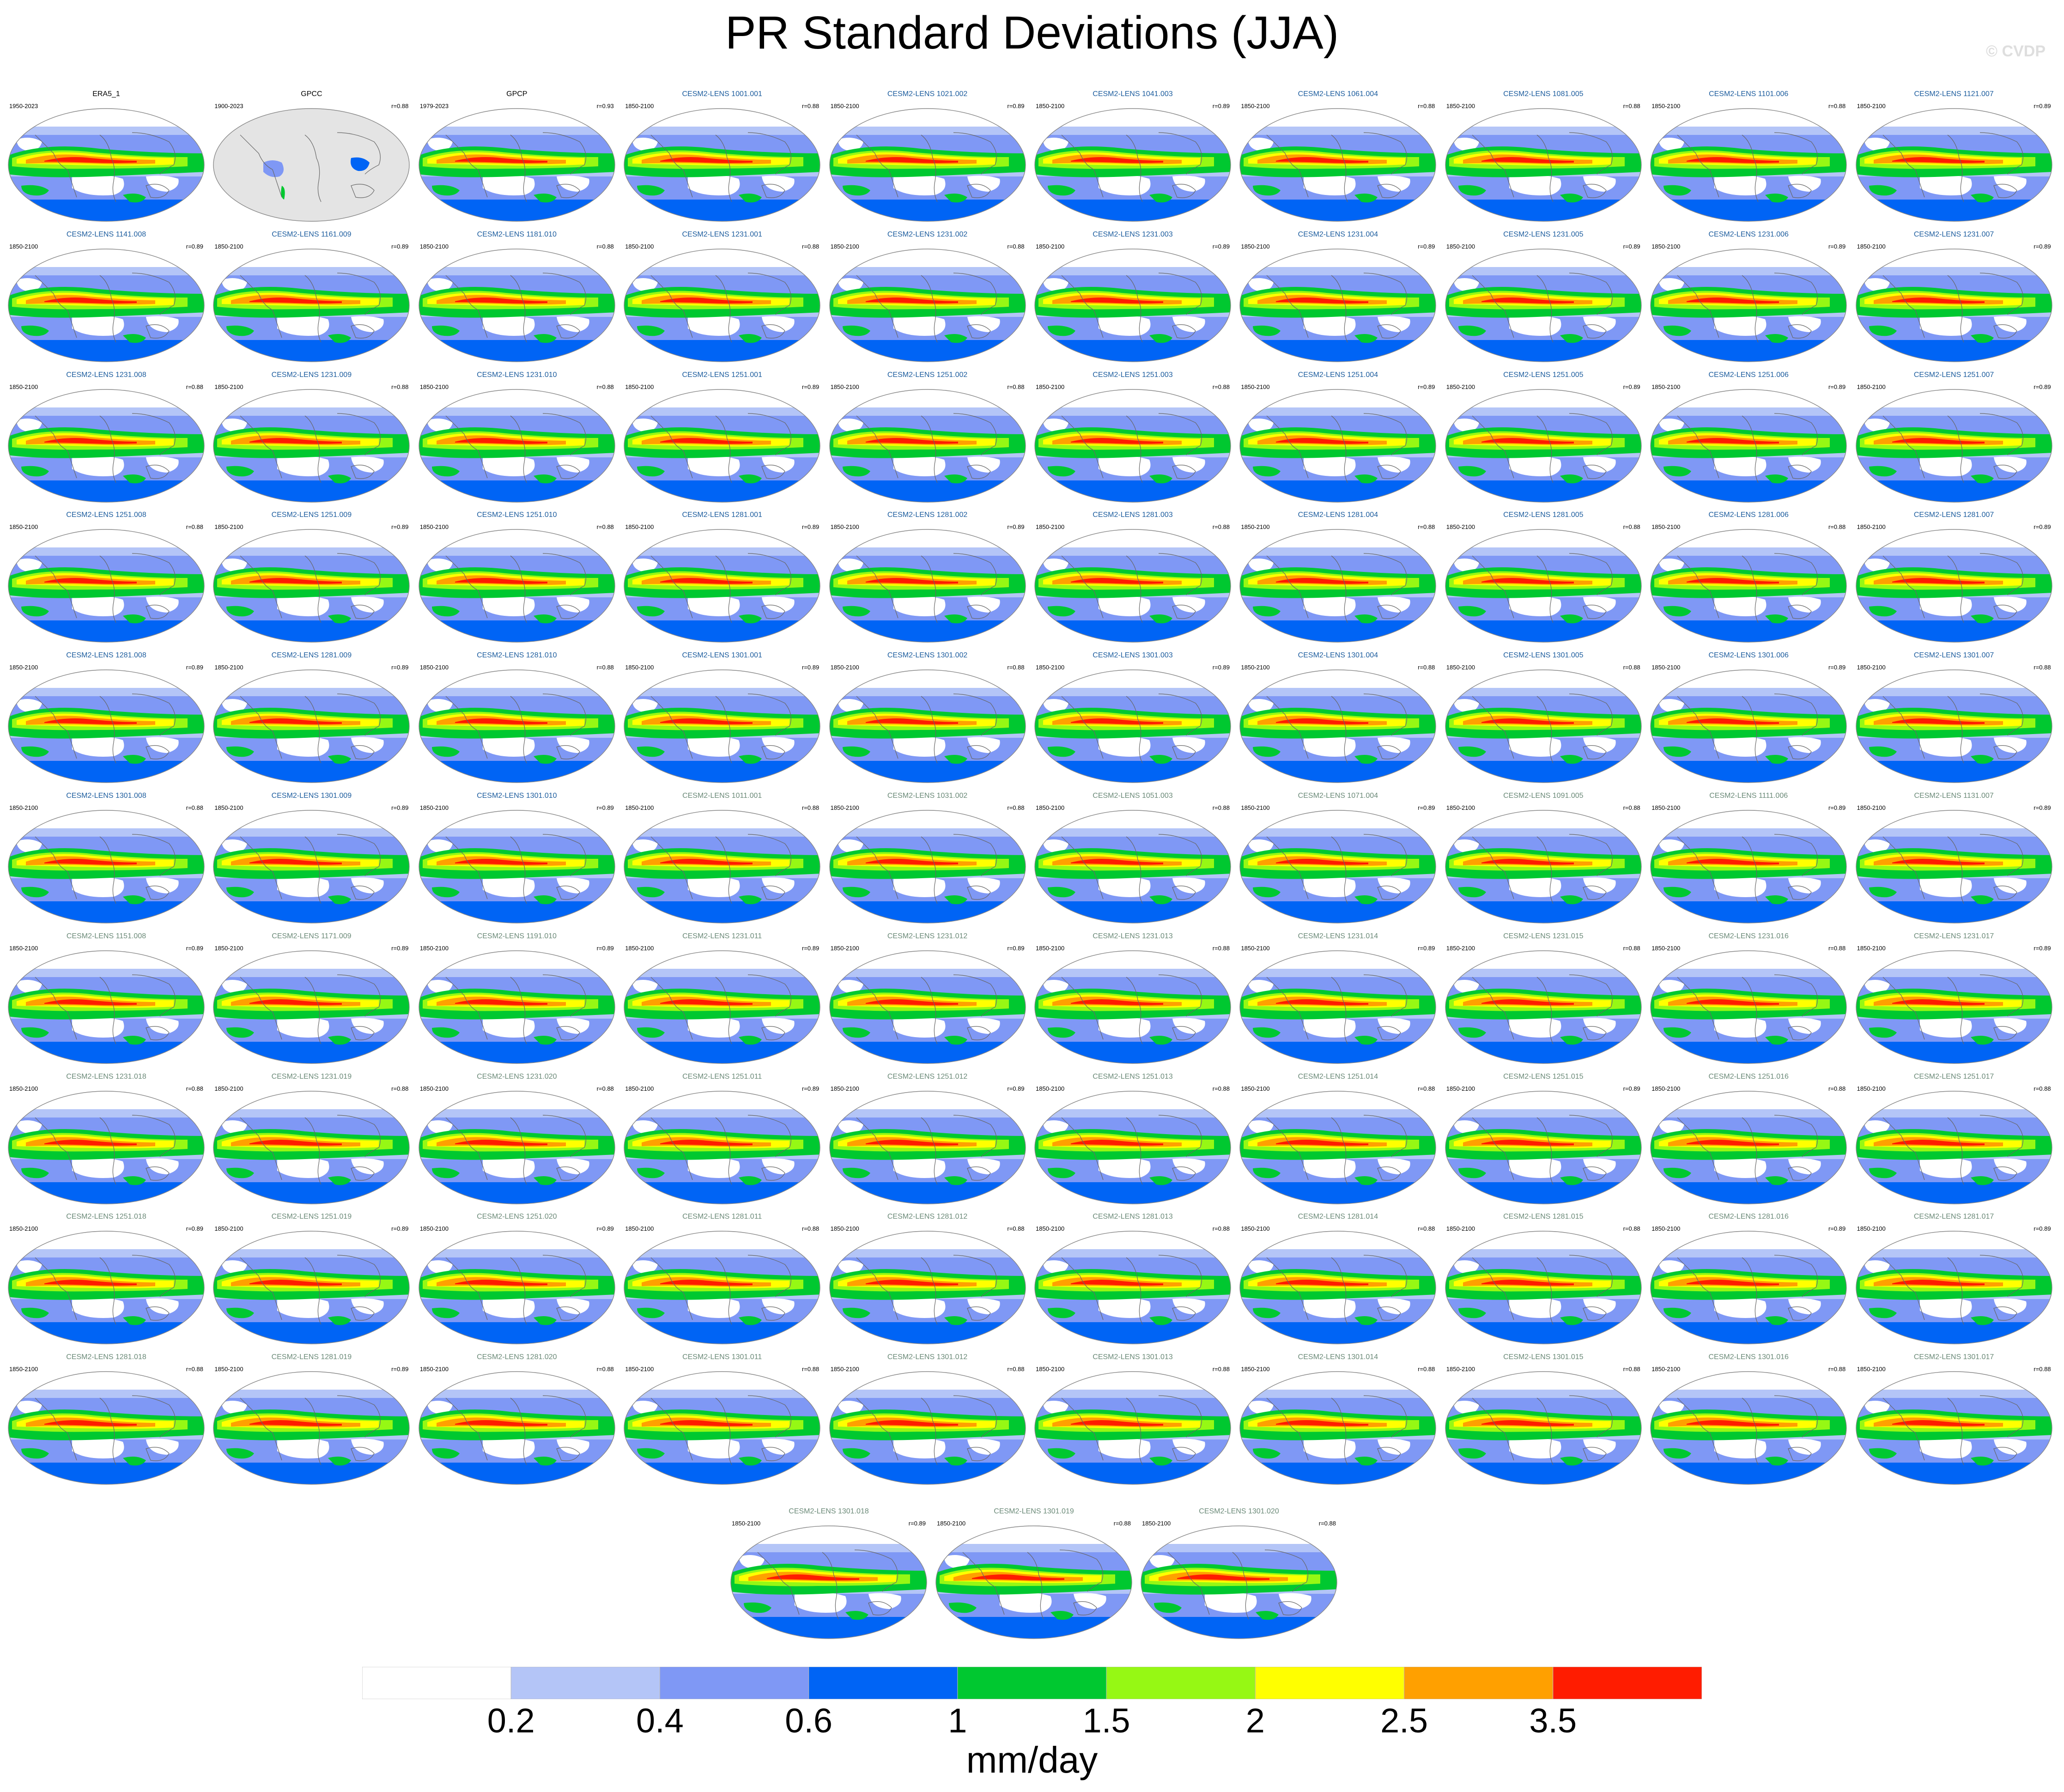  I want to click on map-panel: CESM2-LENS 1141.008 1850-2100 r=0.89, so click(106, 297).